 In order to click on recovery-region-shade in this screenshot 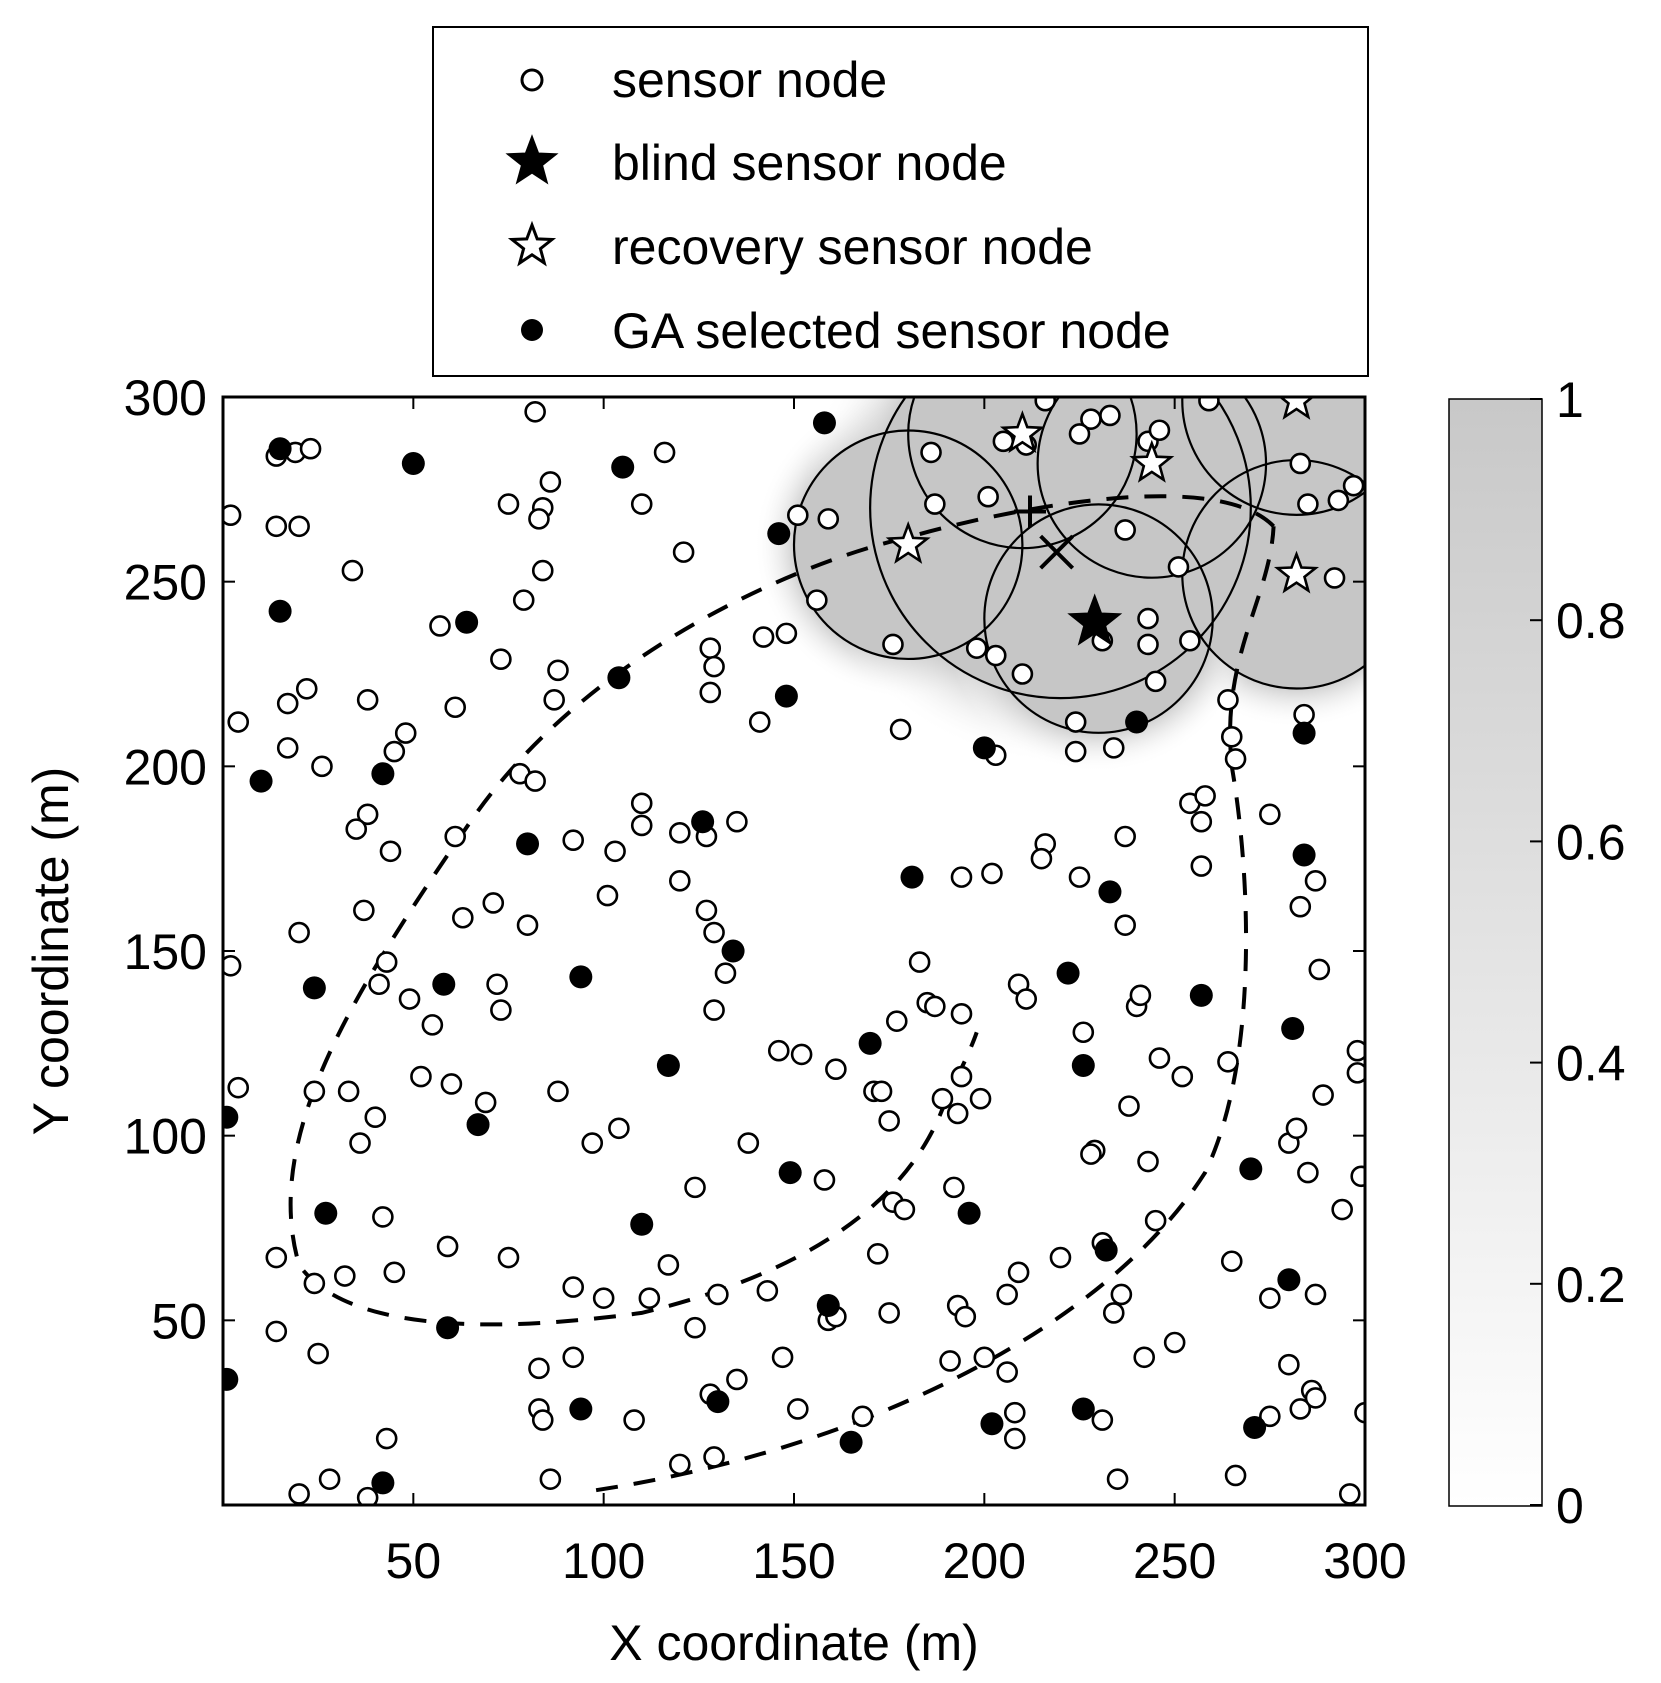, I will do `click(1059, 585)`.